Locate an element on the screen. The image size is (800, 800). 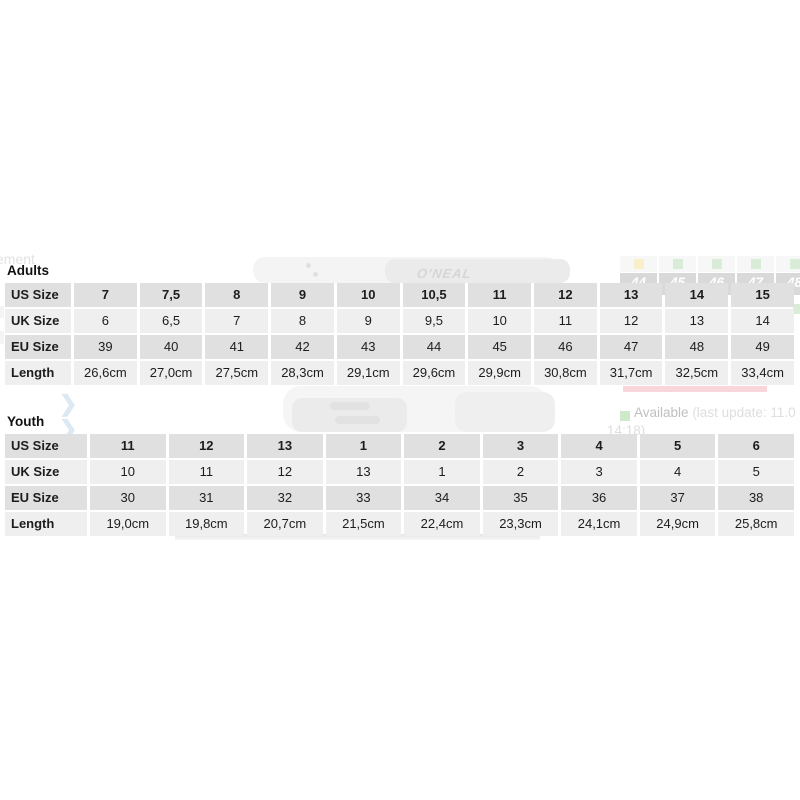
size-value-cell: 48 is located at coordinates (697, 347).